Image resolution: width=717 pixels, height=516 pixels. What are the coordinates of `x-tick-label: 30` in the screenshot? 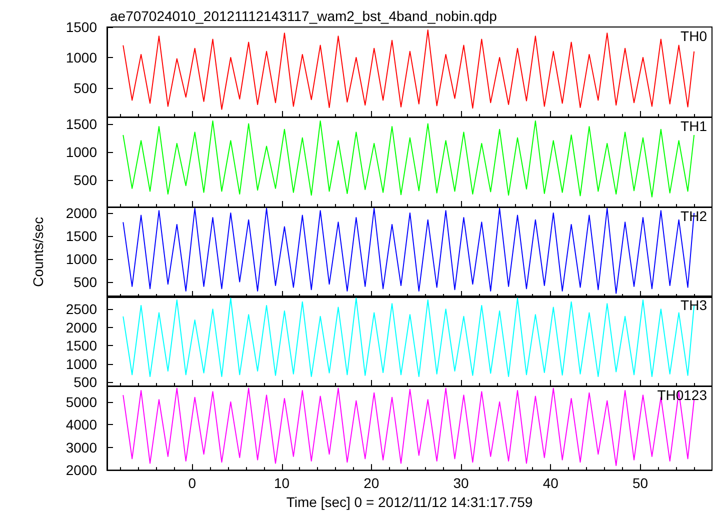 It's located at (461, 483).